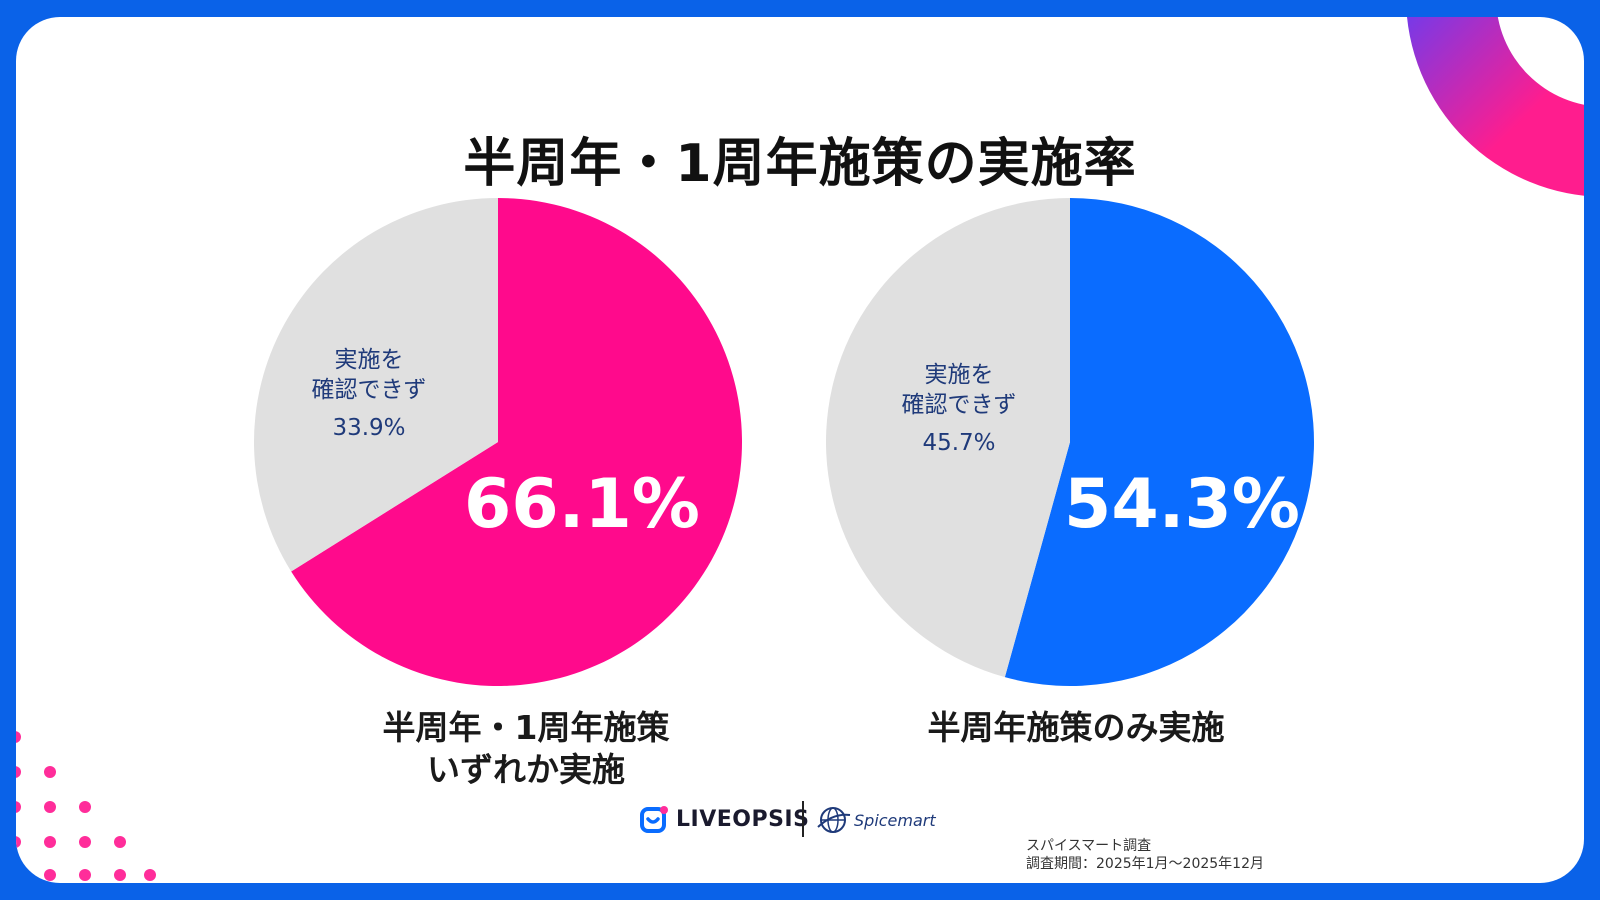  What do you see at coordinates (959, 375) in the screenshot?
I see `pie2-gray-label-line1: 実施を` at bounding box center [959, 375].